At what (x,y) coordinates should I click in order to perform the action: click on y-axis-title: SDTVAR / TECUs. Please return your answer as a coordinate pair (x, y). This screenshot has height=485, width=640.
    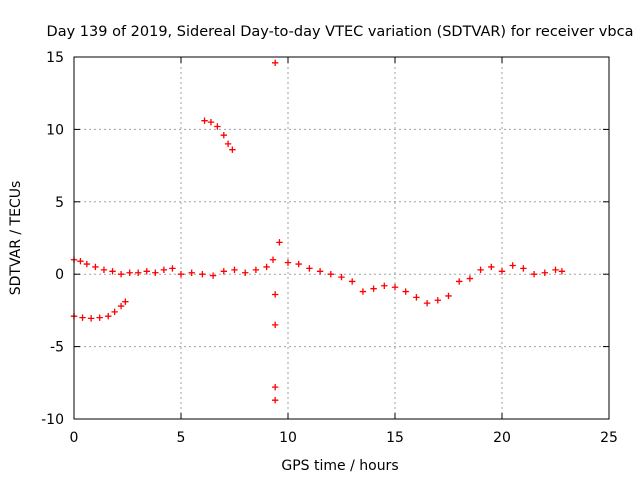
    Looking at the image, I should click on (16, 238).